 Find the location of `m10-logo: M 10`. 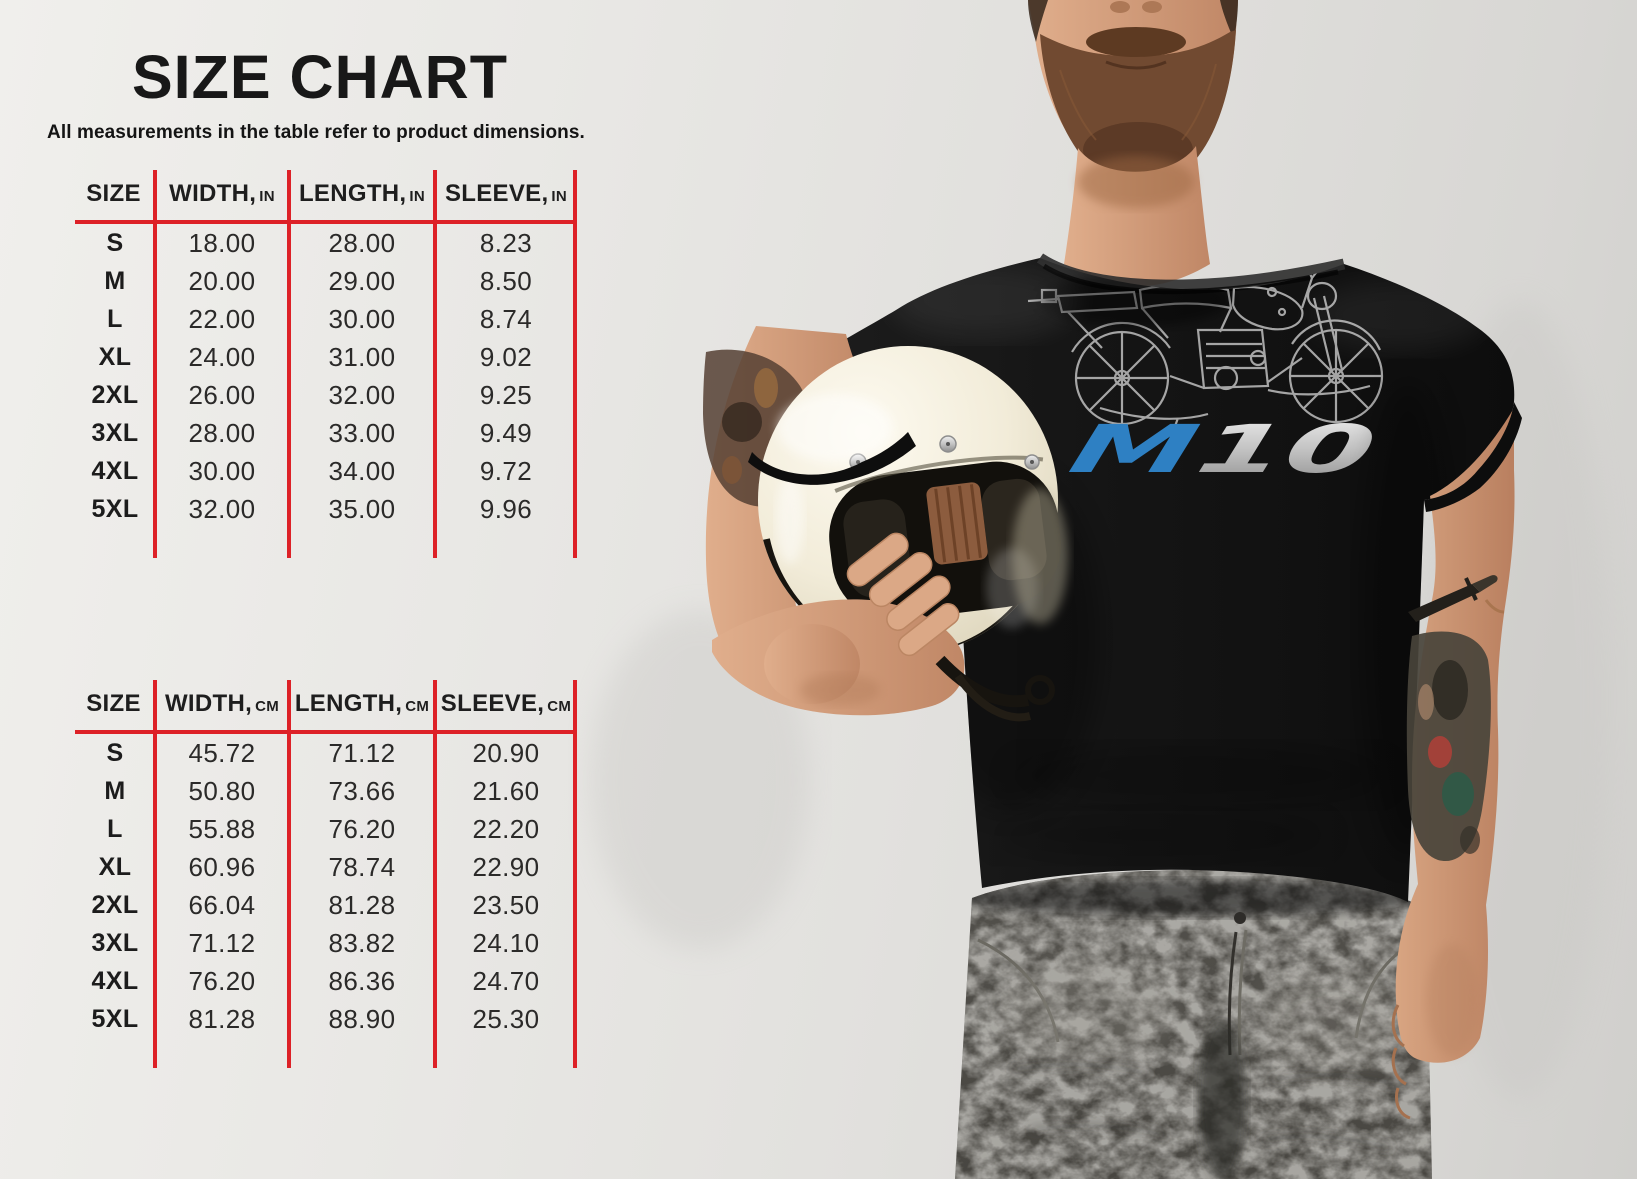

m10-logo: M 10 is located at coordinates (1222, 448).